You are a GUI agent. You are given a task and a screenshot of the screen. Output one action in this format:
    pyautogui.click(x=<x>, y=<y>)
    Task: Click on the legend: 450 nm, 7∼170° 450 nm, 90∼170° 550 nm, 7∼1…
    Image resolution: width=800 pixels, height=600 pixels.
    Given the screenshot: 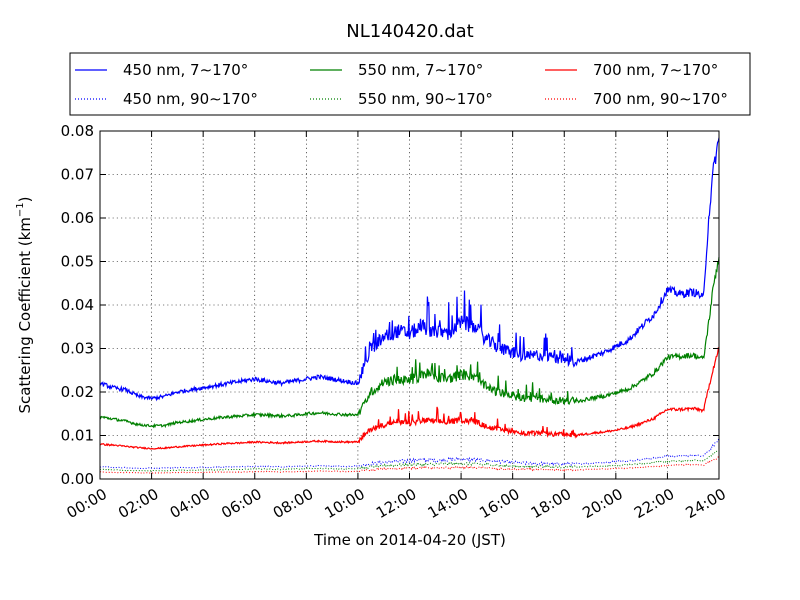 What is the action you would take?
    pyautogui.click(x=410, y=84)
    